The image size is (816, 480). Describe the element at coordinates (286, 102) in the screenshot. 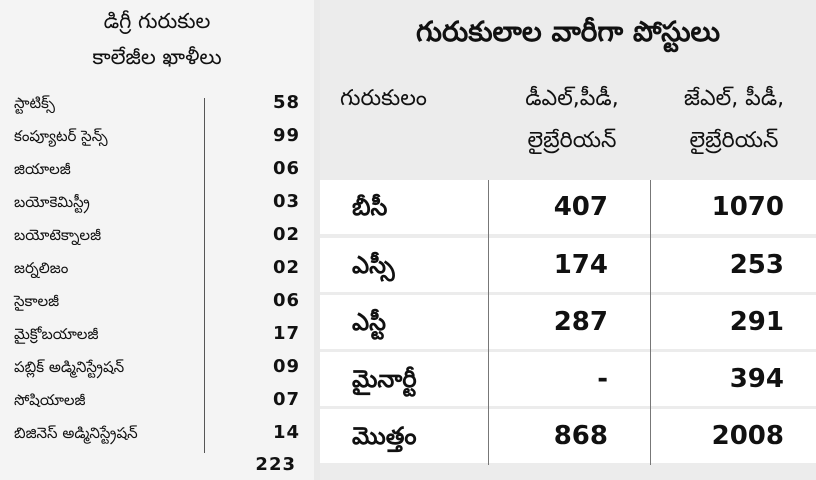

I see `subject-count: 58` at that location.